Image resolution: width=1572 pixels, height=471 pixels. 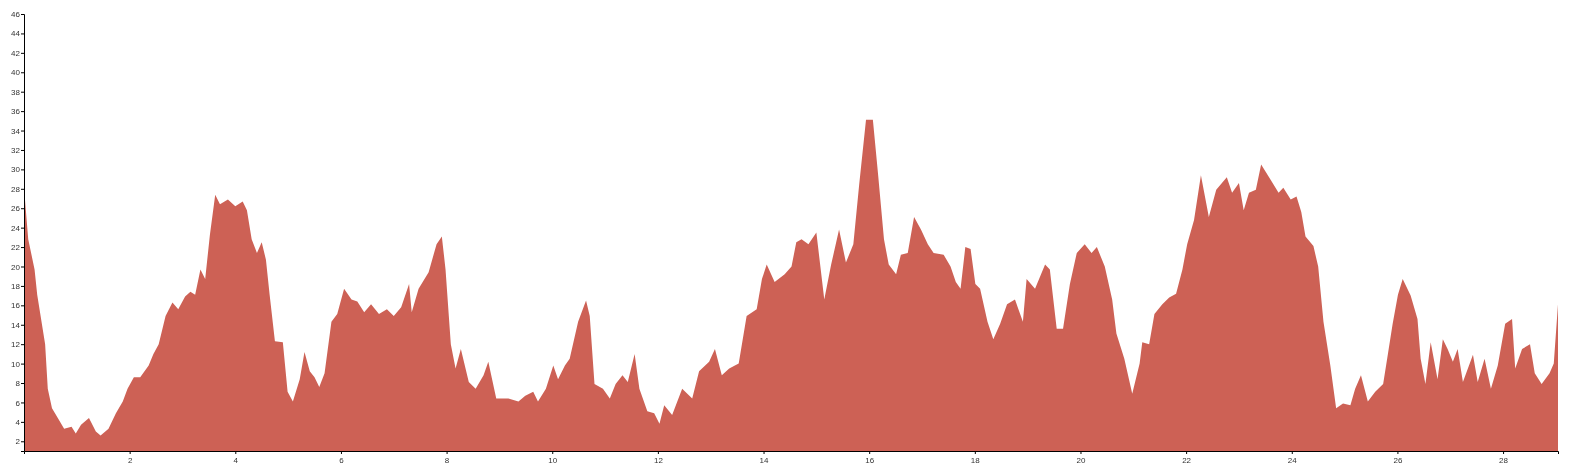 What do you see at coordinates (16, 170) in the screenshot?
I see `y-tick-label: 30` at bounding box center [16, 170].